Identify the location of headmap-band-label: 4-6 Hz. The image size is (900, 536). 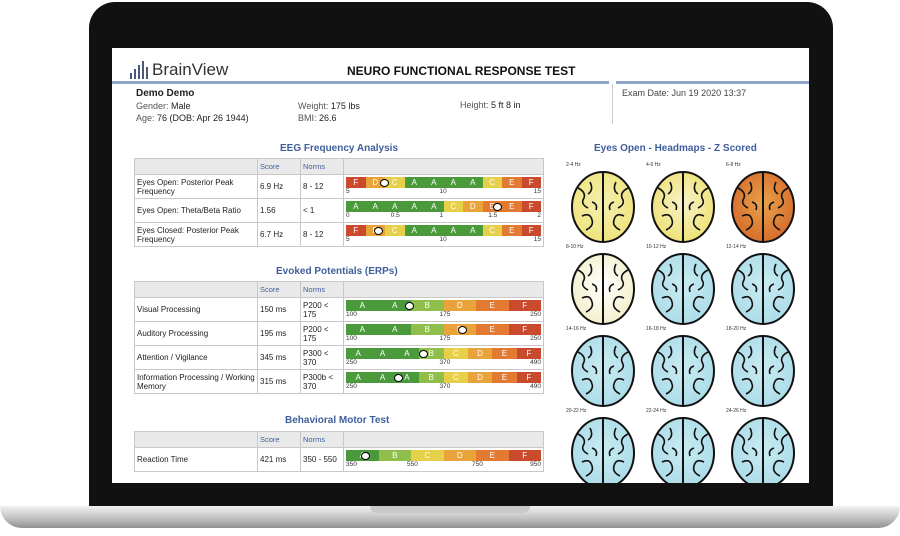
(653, 165).